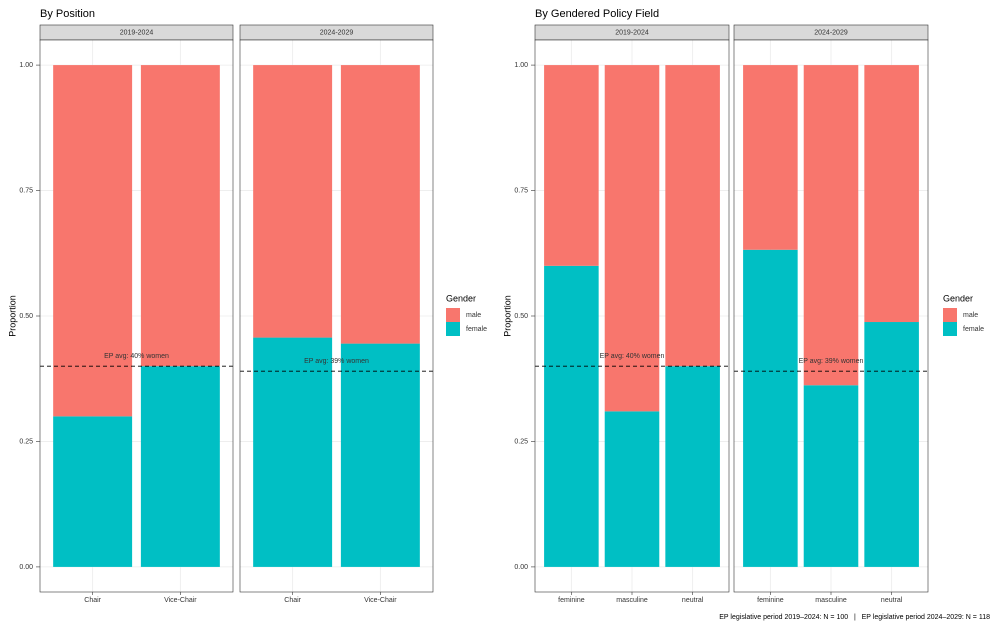 The image size is (1000, 625). I want to click on chart-title: By Position, so click(67, 14).